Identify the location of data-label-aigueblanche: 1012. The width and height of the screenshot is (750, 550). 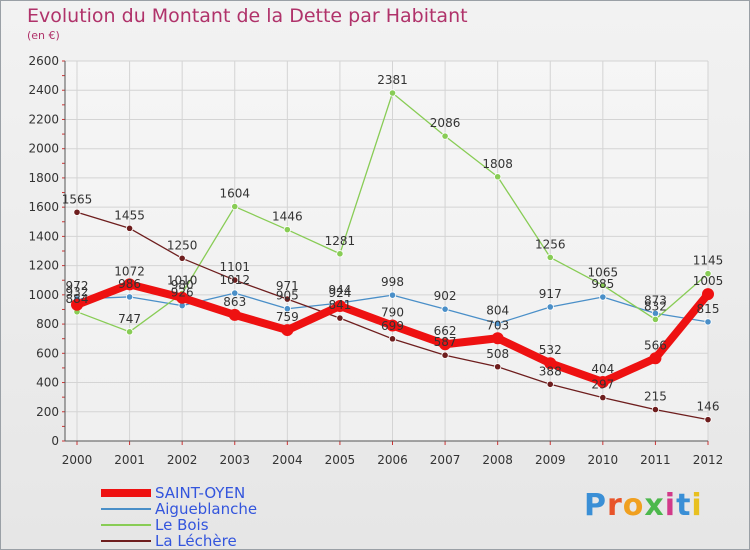
(234, 280).